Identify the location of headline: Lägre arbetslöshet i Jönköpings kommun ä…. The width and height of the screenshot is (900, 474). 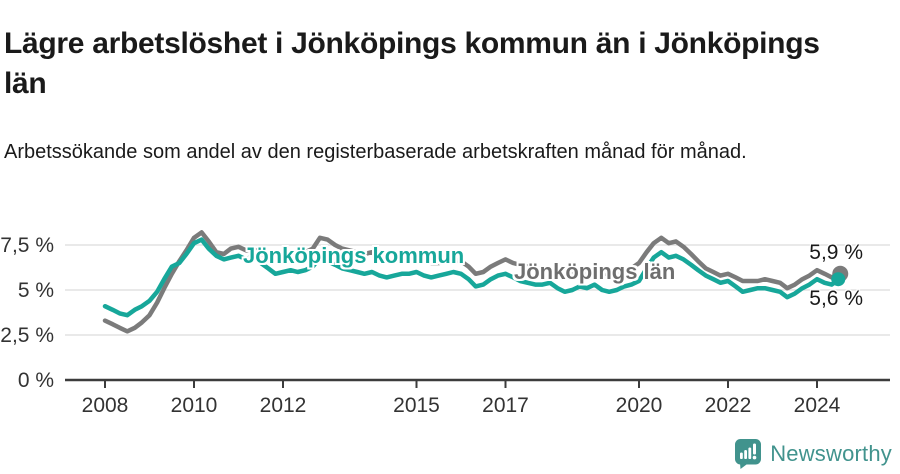
(412, 63).